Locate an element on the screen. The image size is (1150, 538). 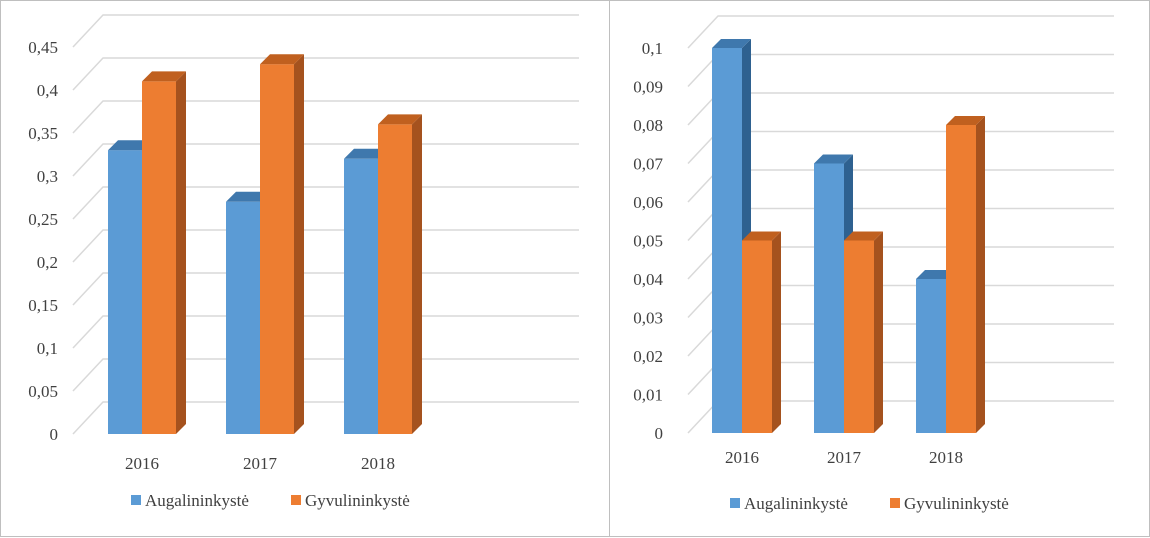
y-tick-label: 0,03 is located at coordinates (648, 318).